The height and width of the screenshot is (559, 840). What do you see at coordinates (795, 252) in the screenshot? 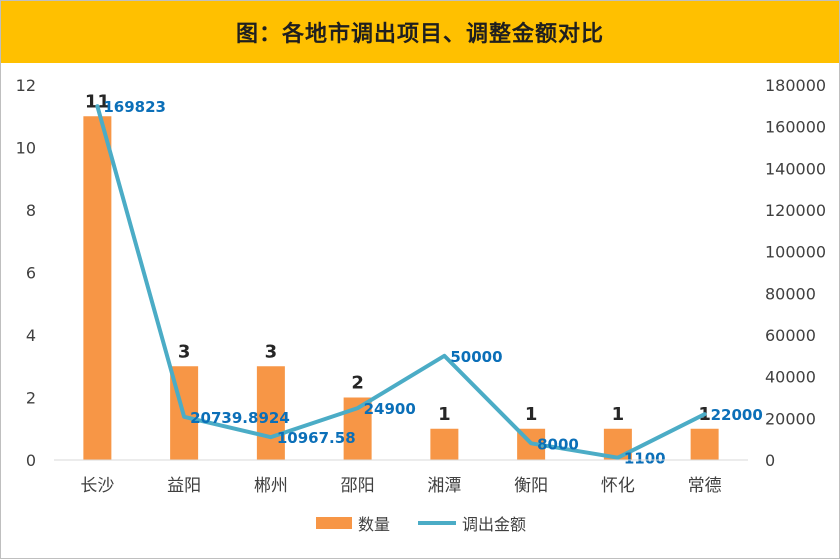
I see `y-right-tick-label: 100000` at bounding box center [795, 252].